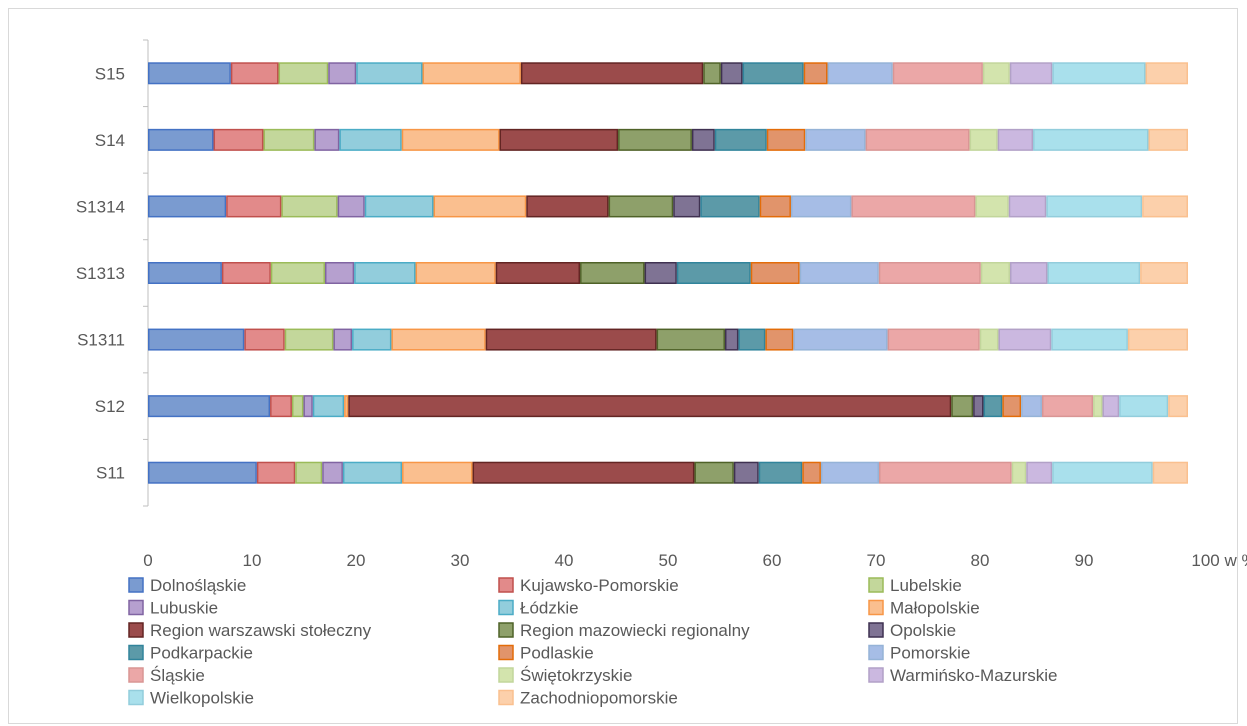 This screenshot has height=726, width=1247. What do you see at coordinates (876, 560) in the screenshot?
I see `x-tick-label: 70` at bounding box center [876, 560].